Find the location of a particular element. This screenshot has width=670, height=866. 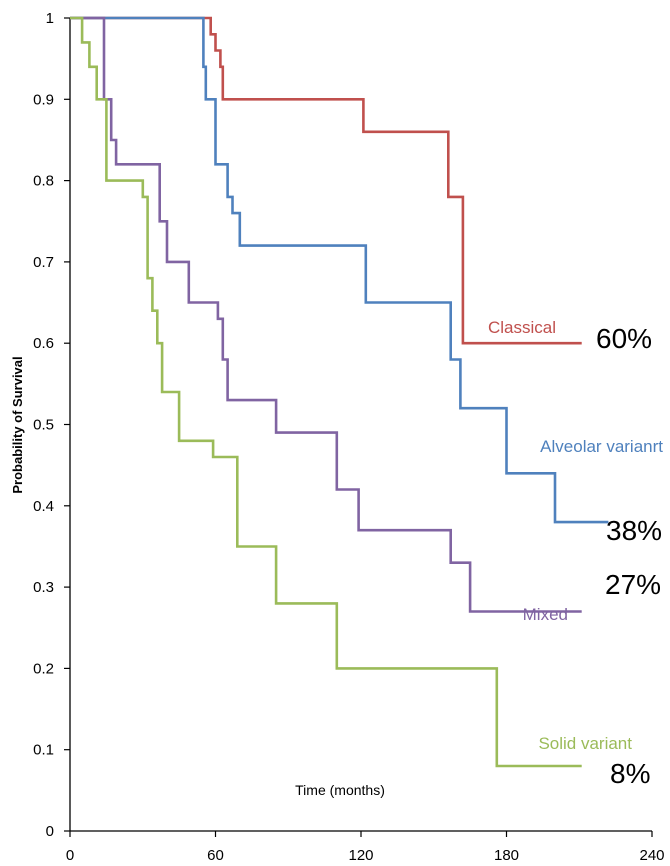

x-tick-label: 60 is located at coordinates (215, 855).